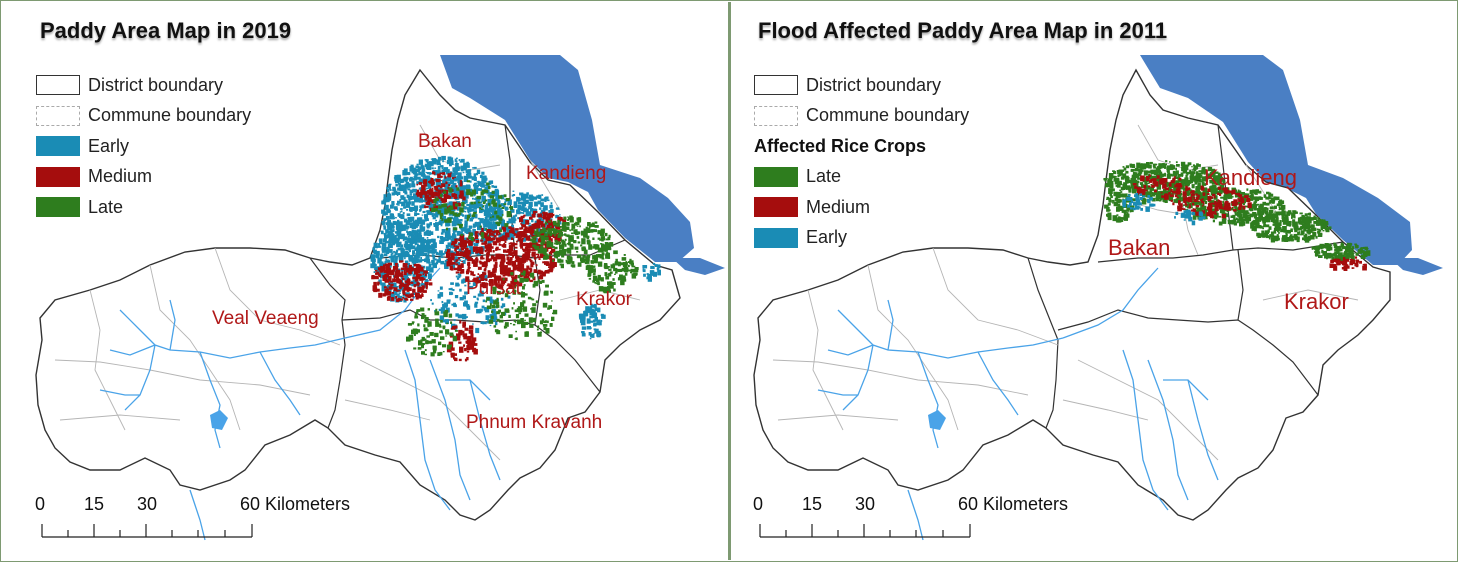 This screenshot has width=1460, height=564. Describe the element at coordinates (534, 422) in the screenshot. I see `place-label-phnum-kravanh: Phnum Kravanh` at that location.